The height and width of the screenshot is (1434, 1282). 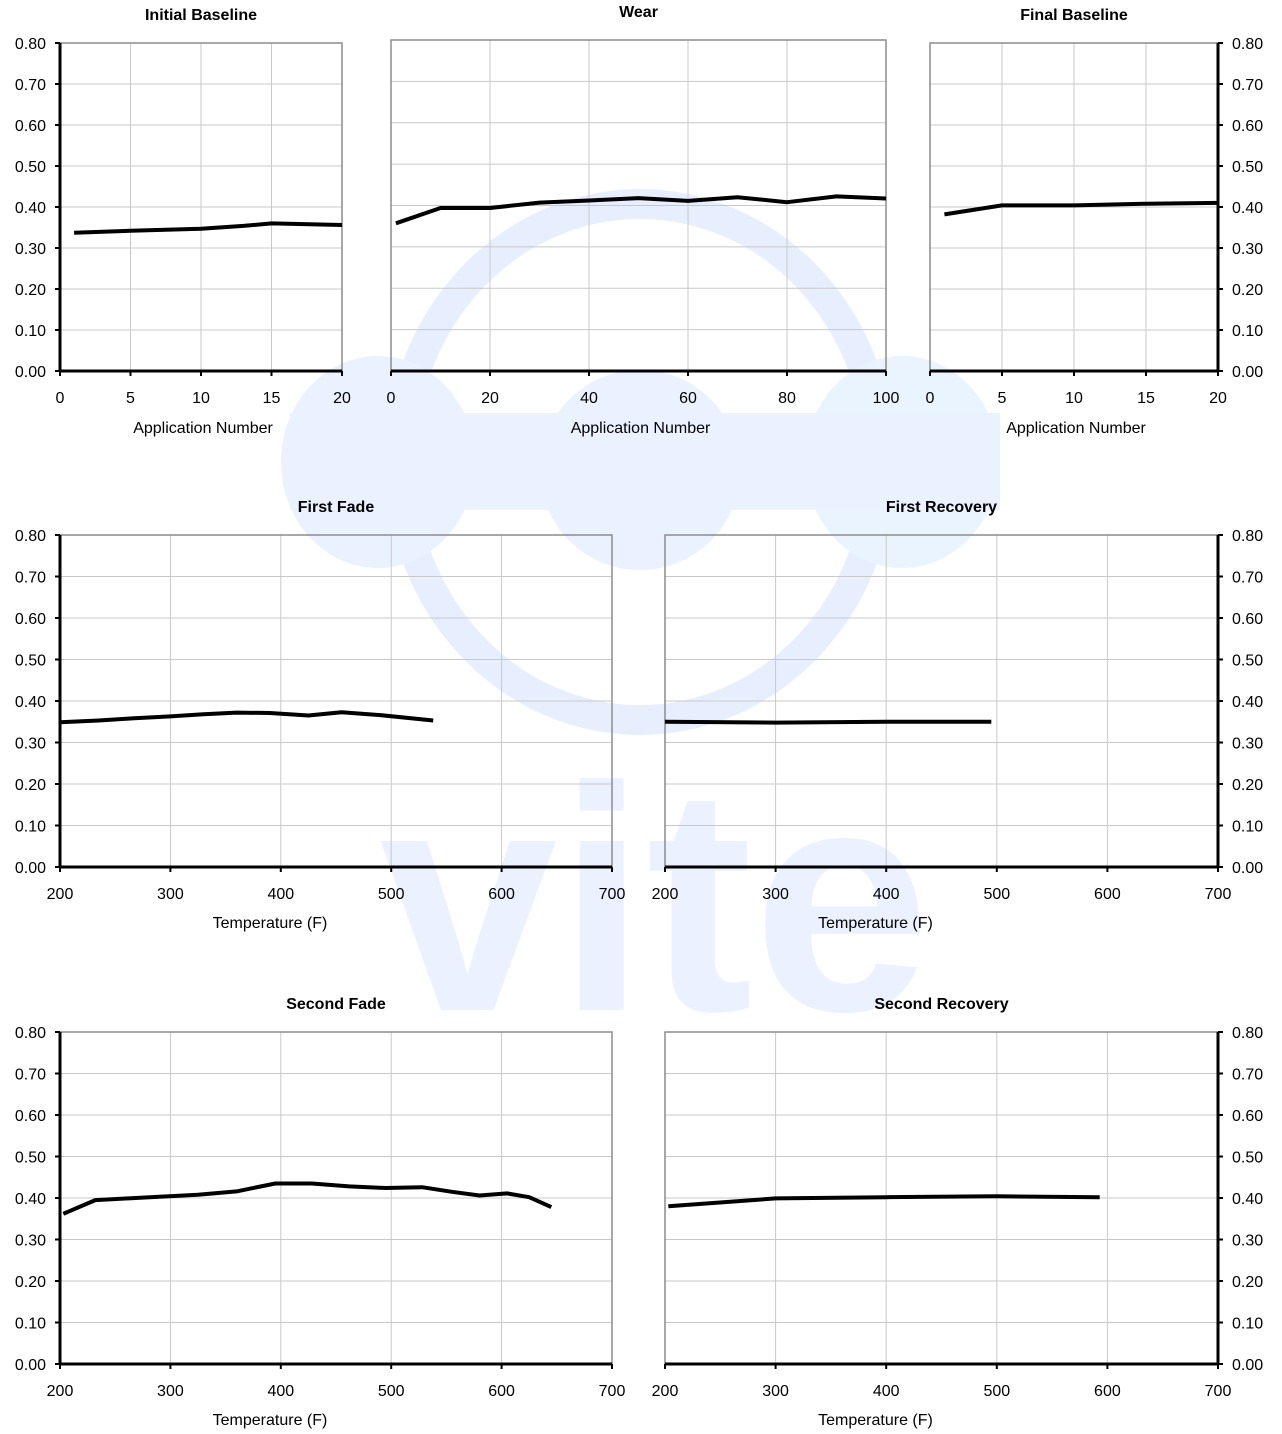 What do you see at coordinates (941, 1004) in the screenshot?
I see `chart-title: Second Recovery` at bounding box center [941, 1004].